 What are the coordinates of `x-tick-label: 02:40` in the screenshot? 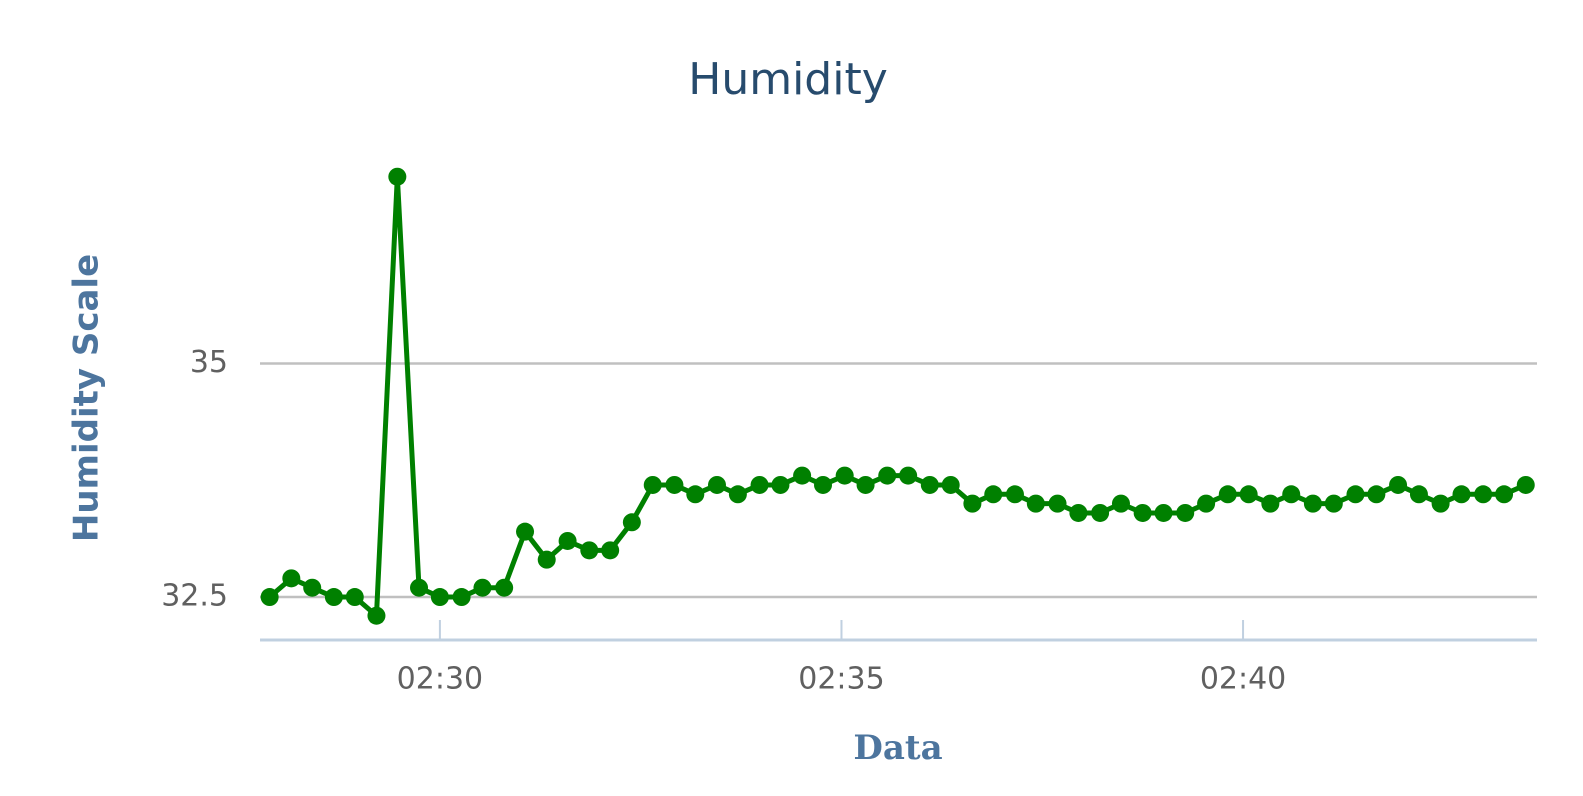 It's located at (1243, 679).